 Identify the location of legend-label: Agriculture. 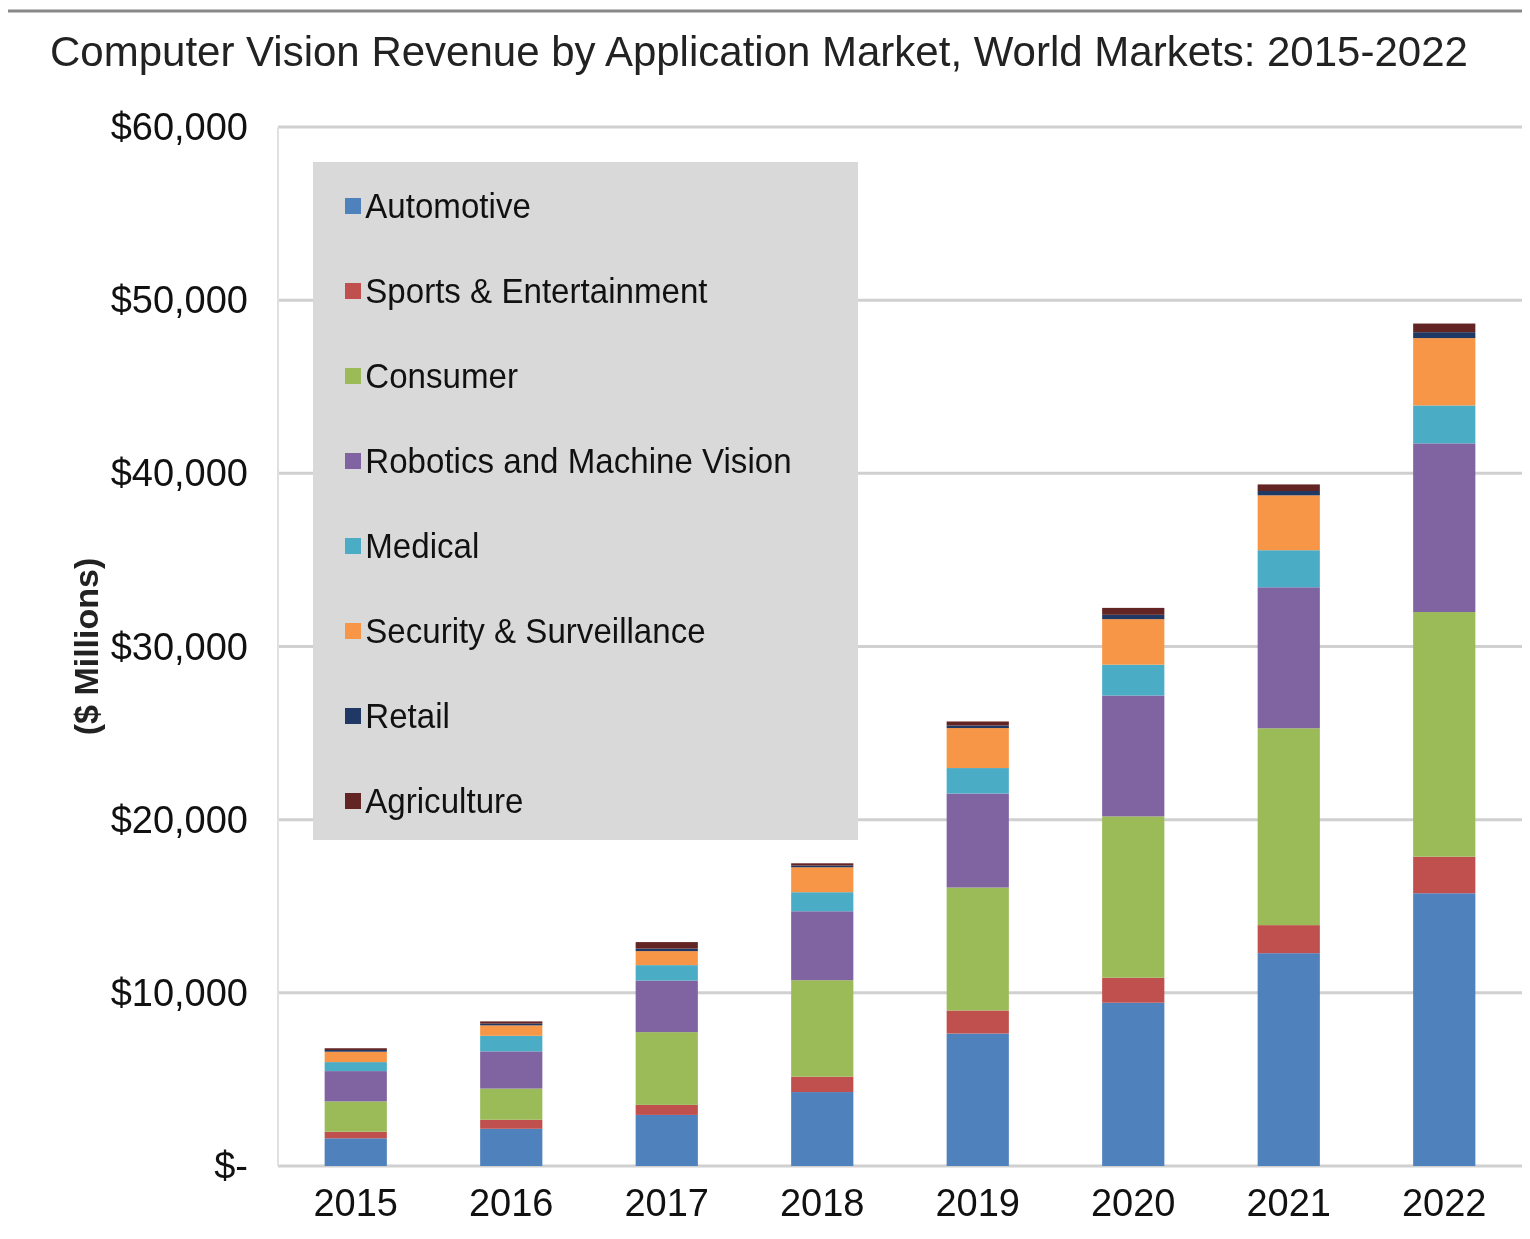
(444, 801).